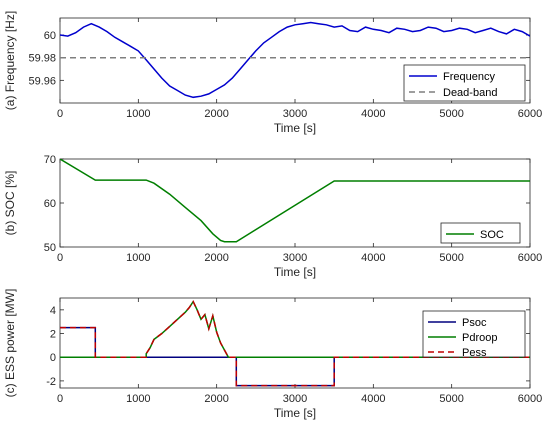  What do you see at coordinates (53, 335) in the screenshot?
I see `y-tick-label: 2` at bounding box center [53, 335].